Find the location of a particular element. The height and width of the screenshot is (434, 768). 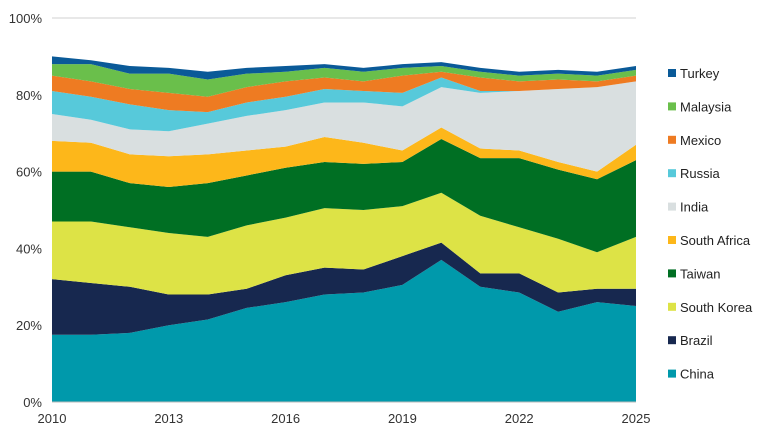

legend-label: China is located at coordinates (697, 374).